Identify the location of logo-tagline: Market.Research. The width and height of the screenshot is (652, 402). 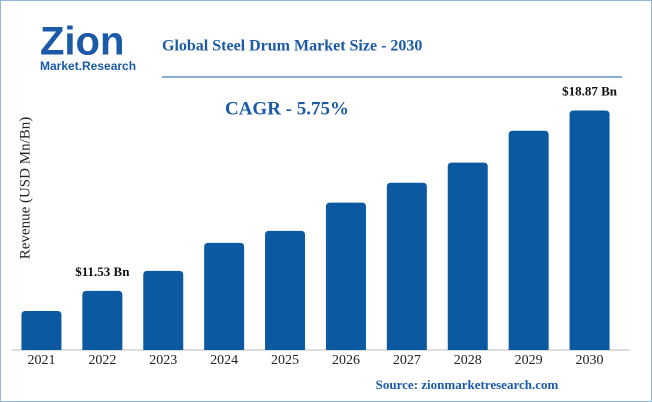
(88, 66).